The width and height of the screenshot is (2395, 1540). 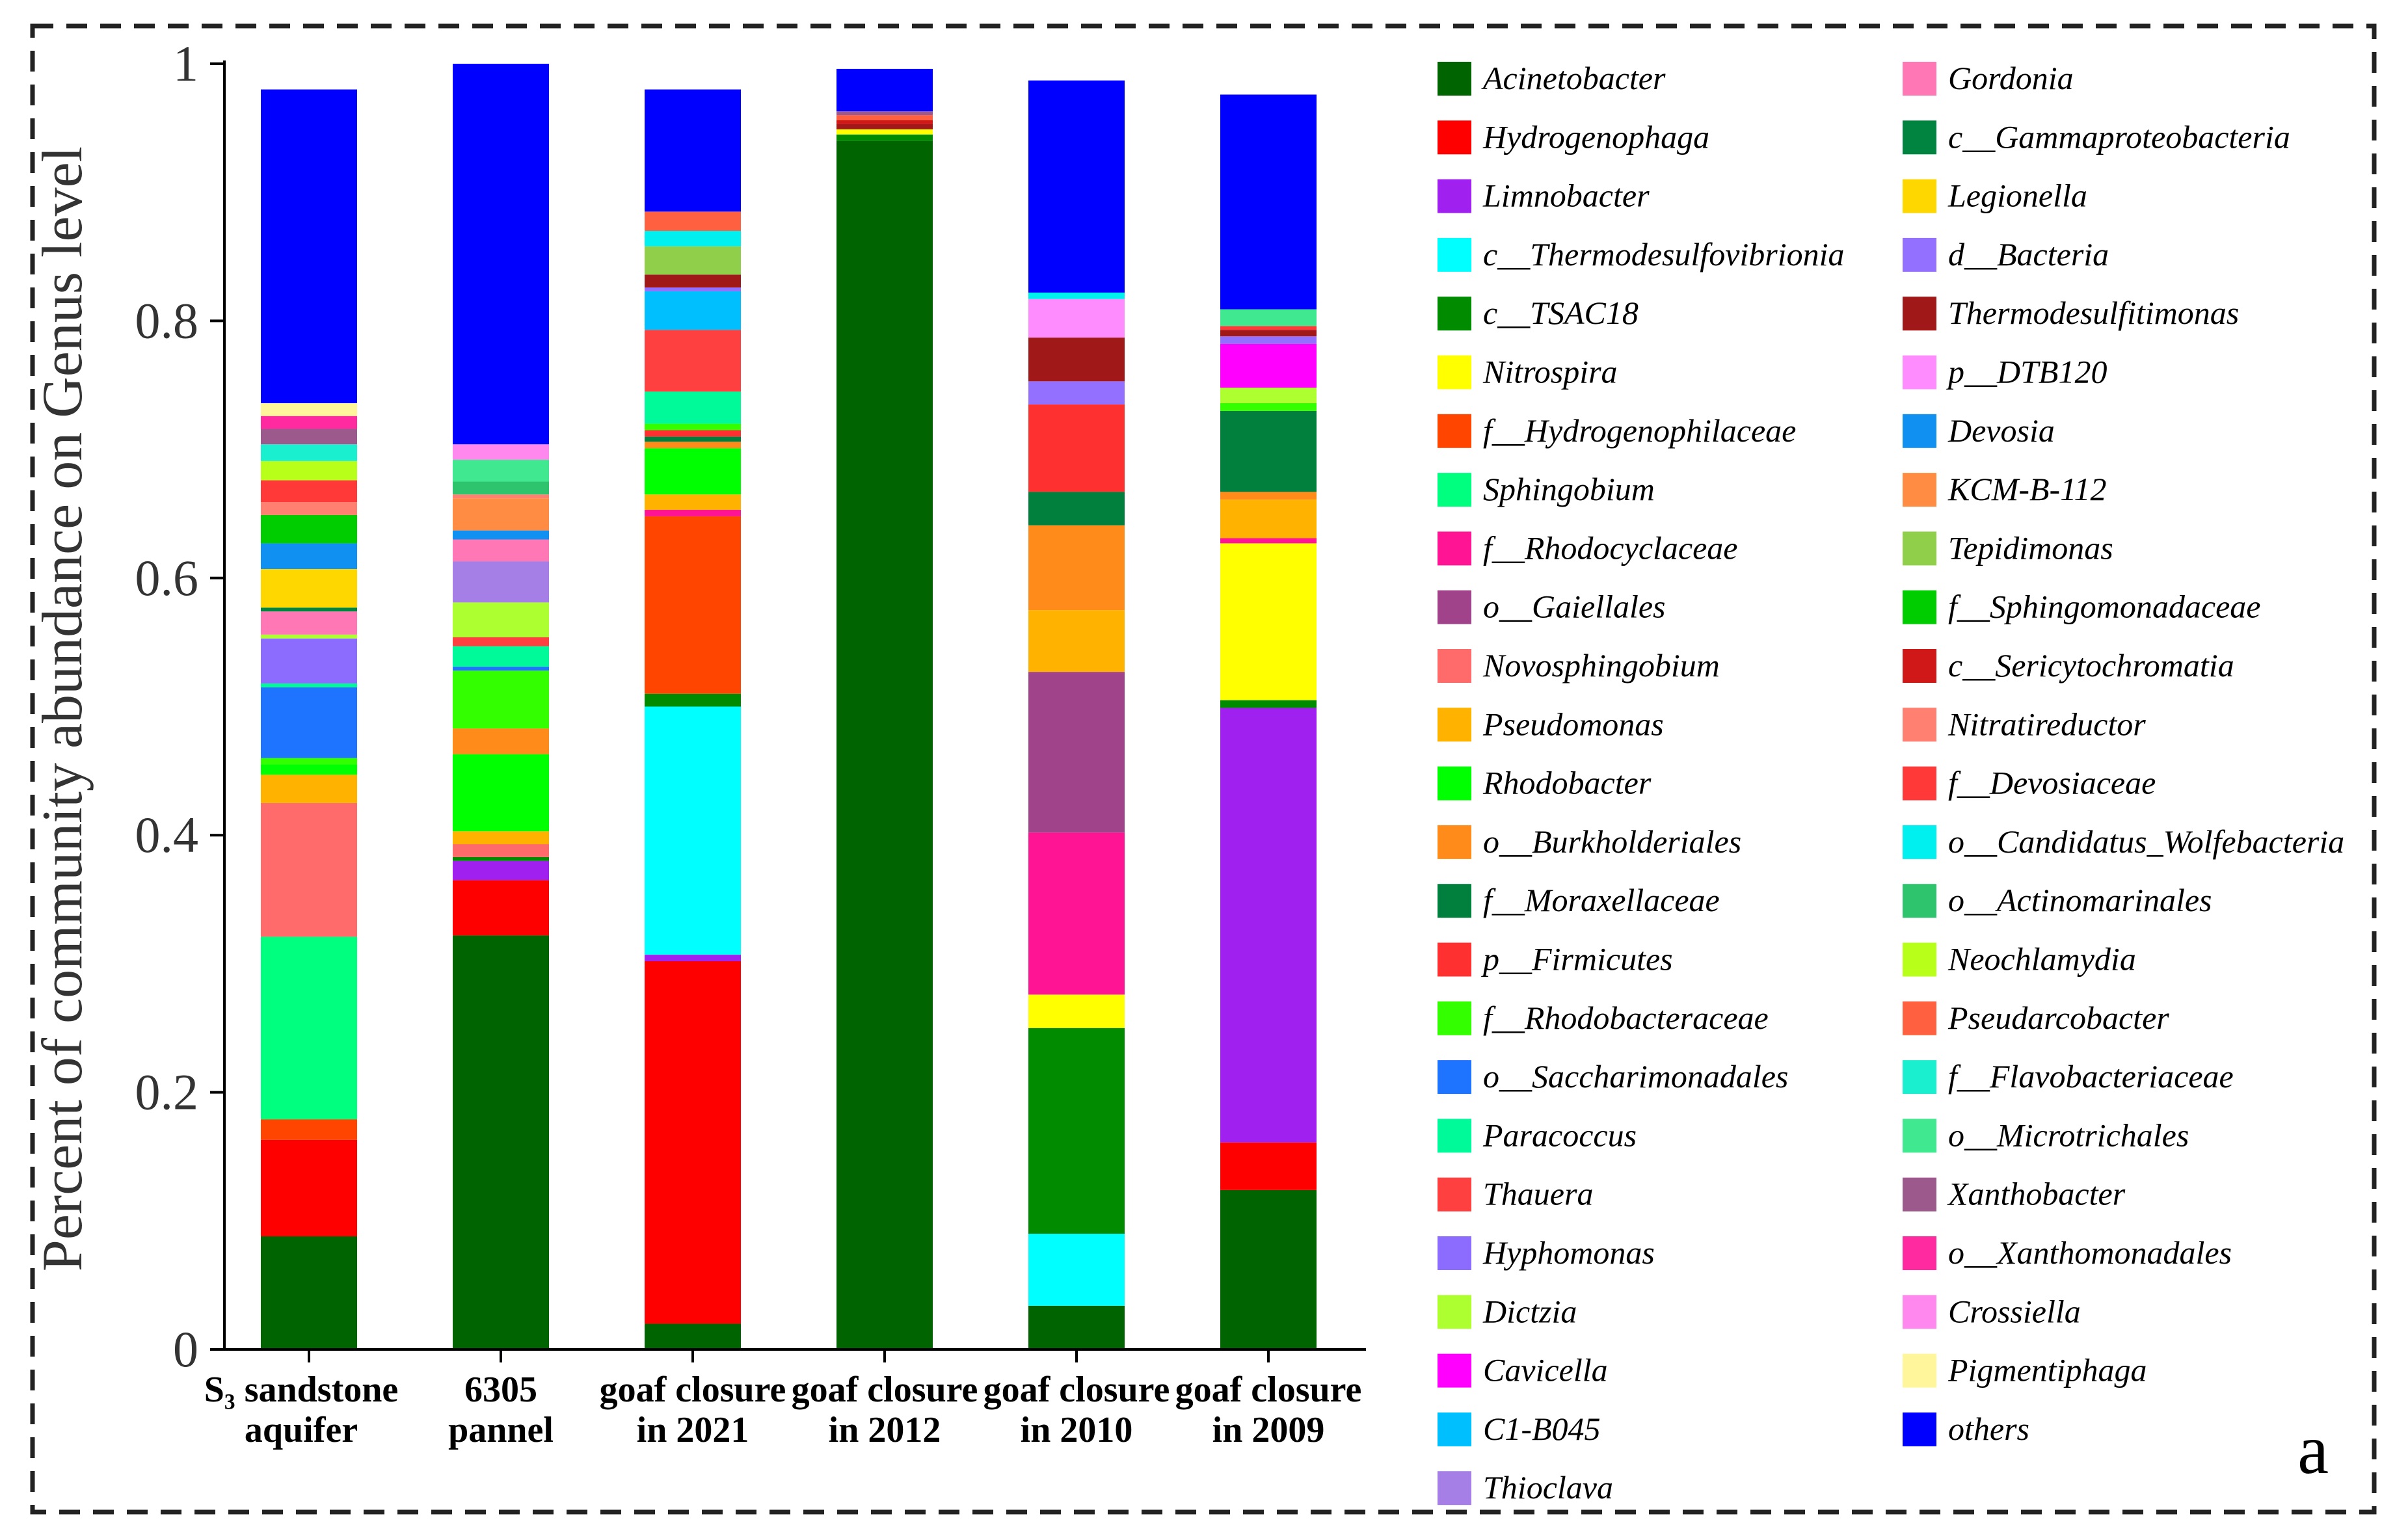 What do you see at coordinates (2091, 665) in the screenshot?
I see `legend-entry: c__Sericytochromatia` at bounding box center [2091, 665].